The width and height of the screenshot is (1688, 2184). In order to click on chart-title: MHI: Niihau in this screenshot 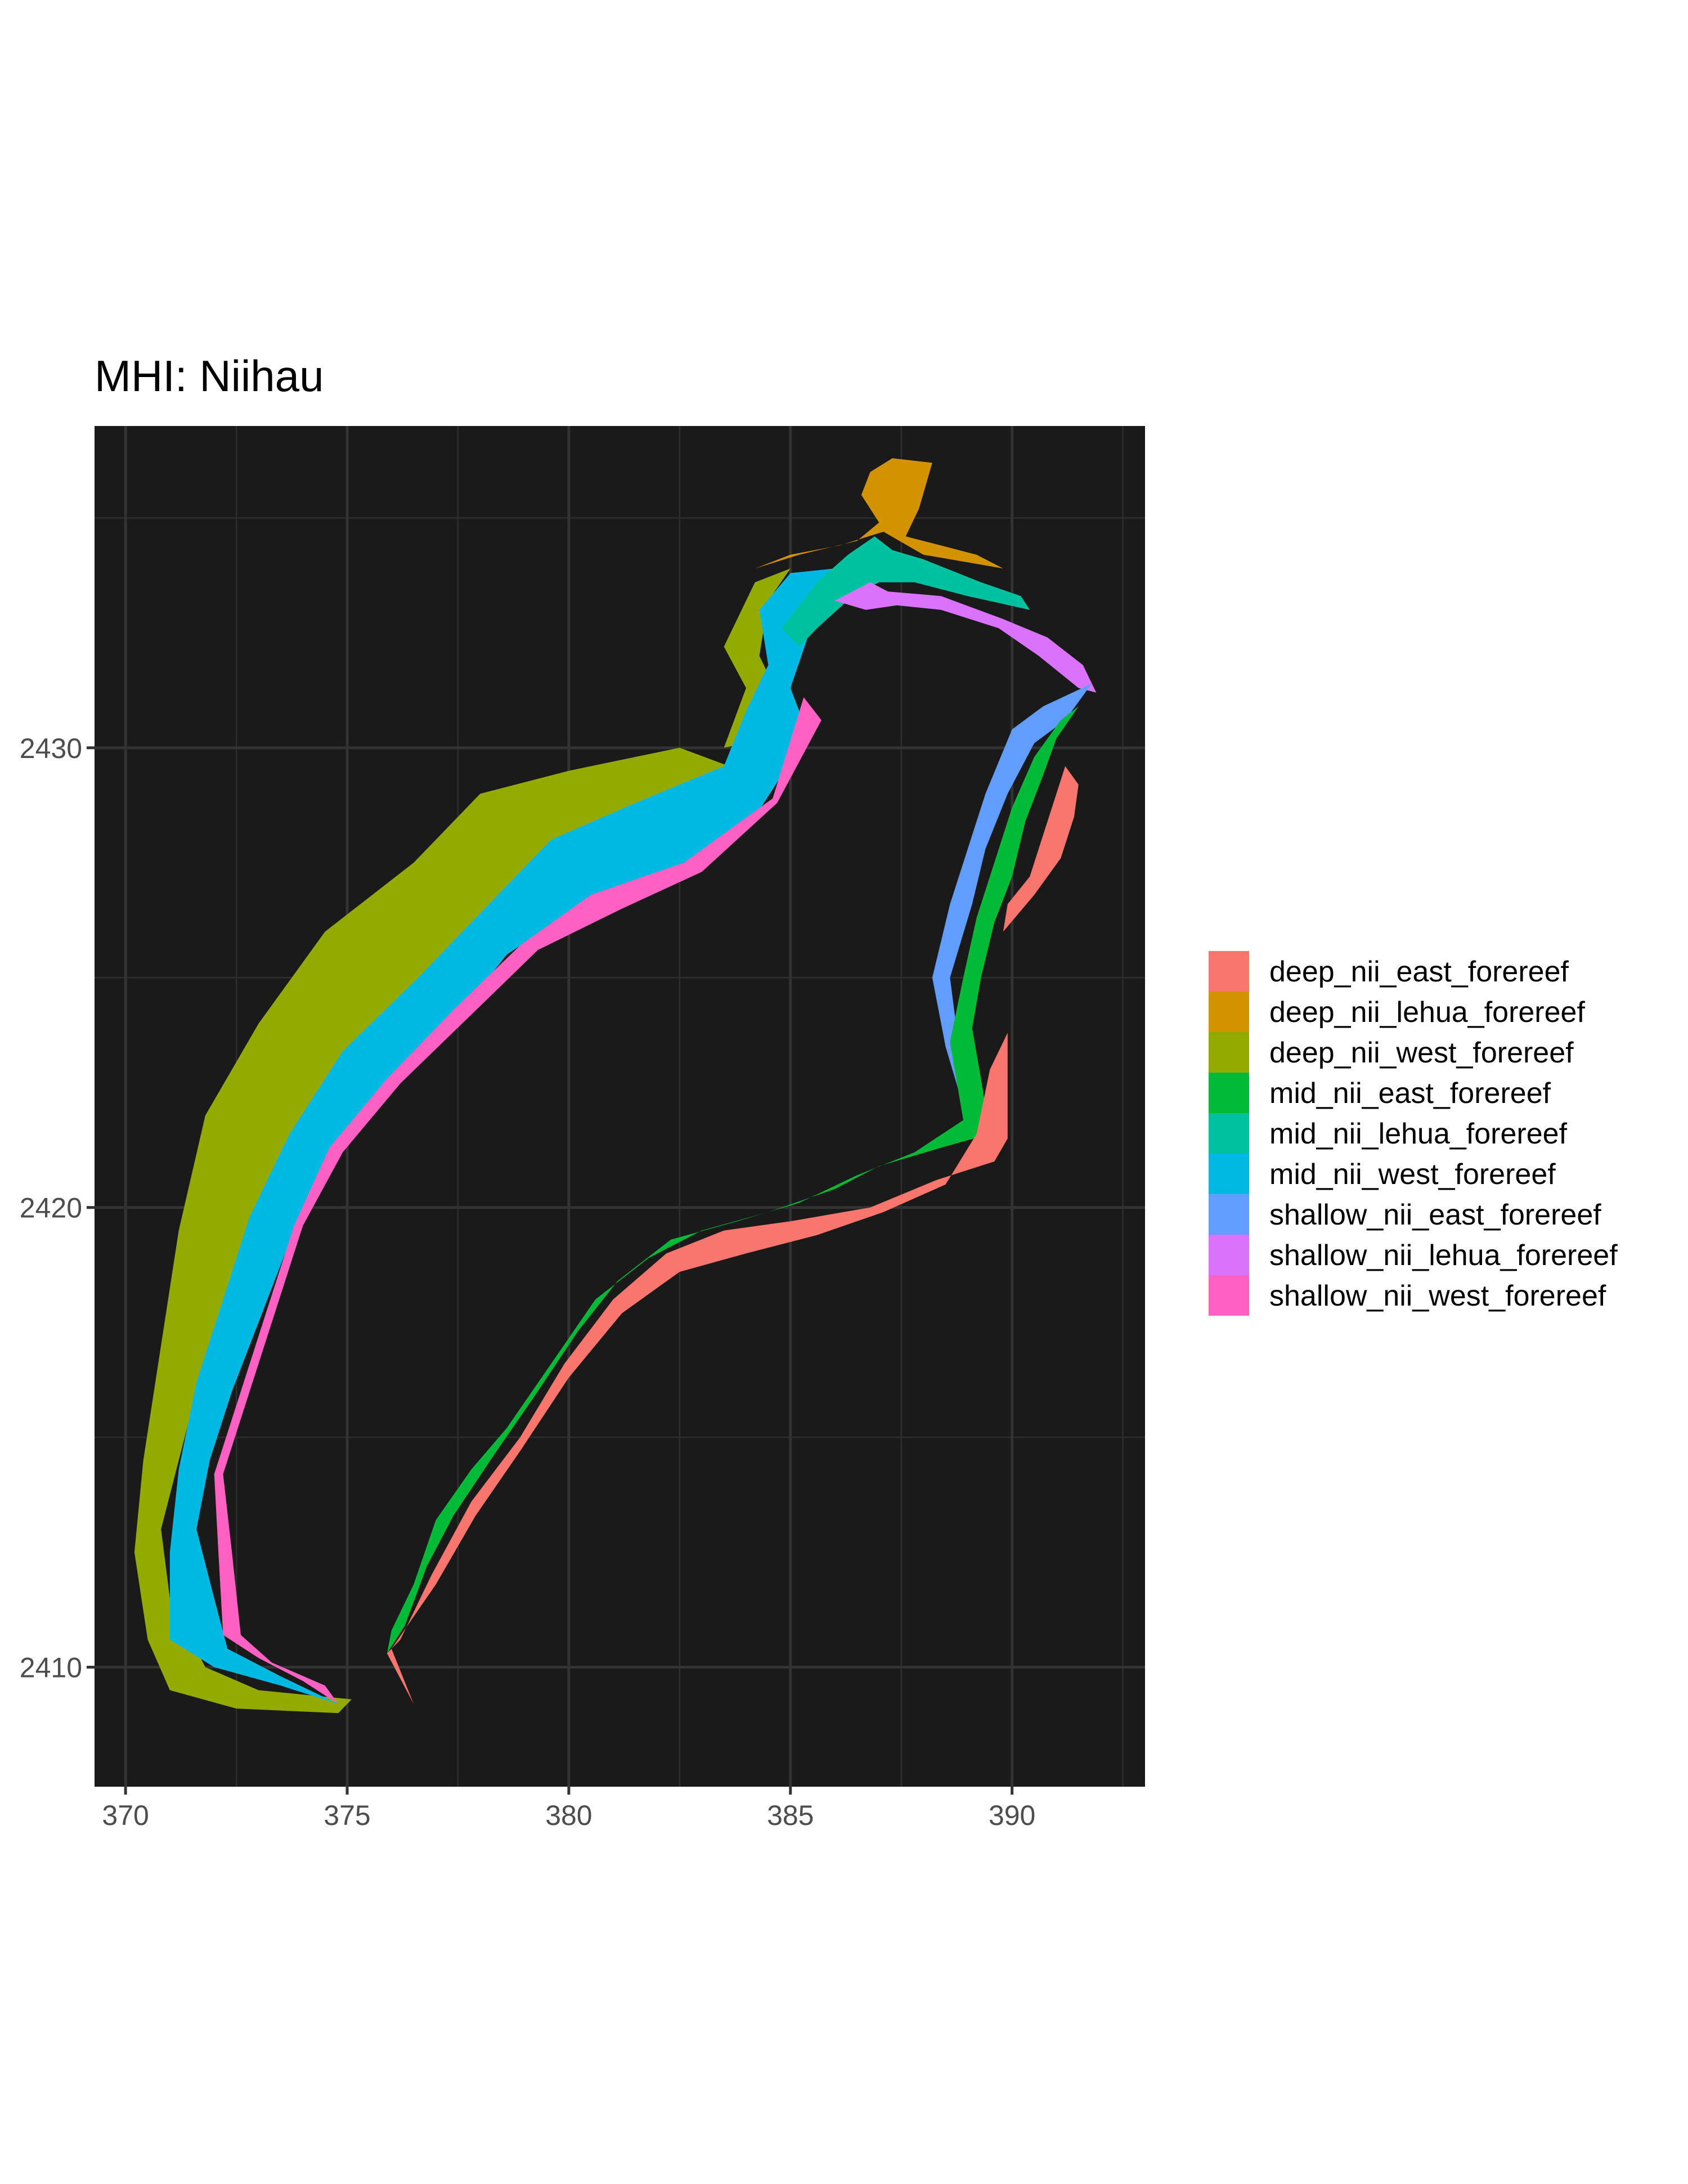, I will do `click(209, 376)`.